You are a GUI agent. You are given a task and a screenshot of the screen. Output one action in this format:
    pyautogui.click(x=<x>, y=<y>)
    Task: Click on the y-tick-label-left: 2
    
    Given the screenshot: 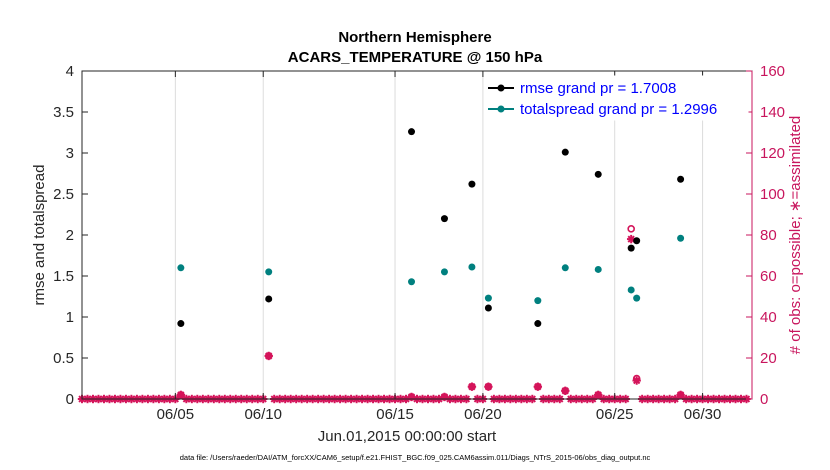 What is the action you would take?
    pyautogui.click(x=70, y=235)
    